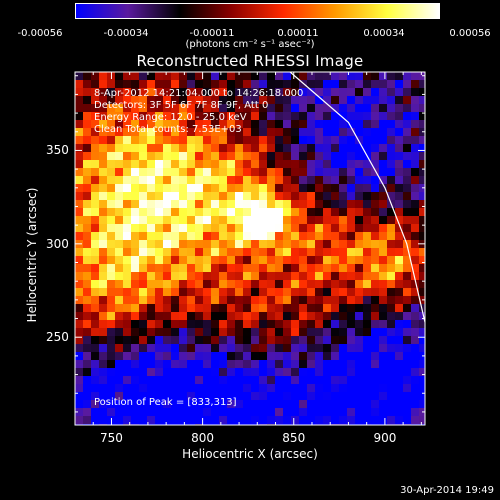 Image resolution: width=500 pixels, height=500 pixels. Describe the element at coordinates (262, 219) in the screenshot. I see `peak-marker` at that location.